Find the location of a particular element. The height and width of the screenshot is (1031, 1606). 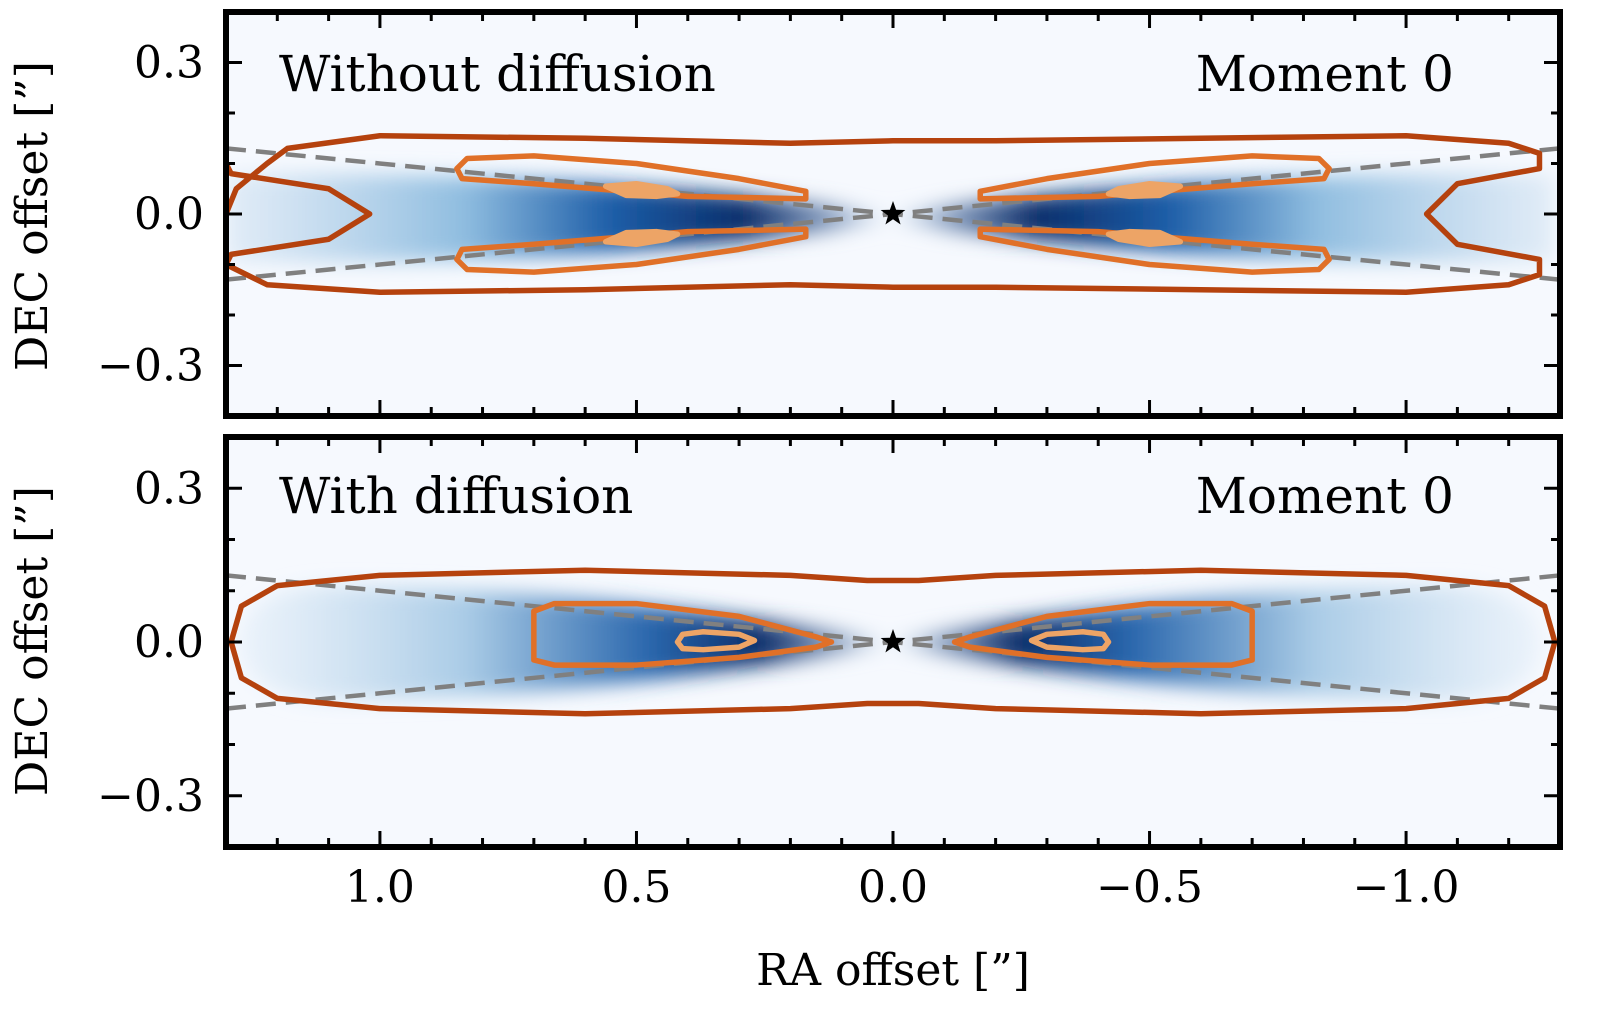

y-axis-label-bottom: DEC offset [”] is located at coordinates (32, 641).